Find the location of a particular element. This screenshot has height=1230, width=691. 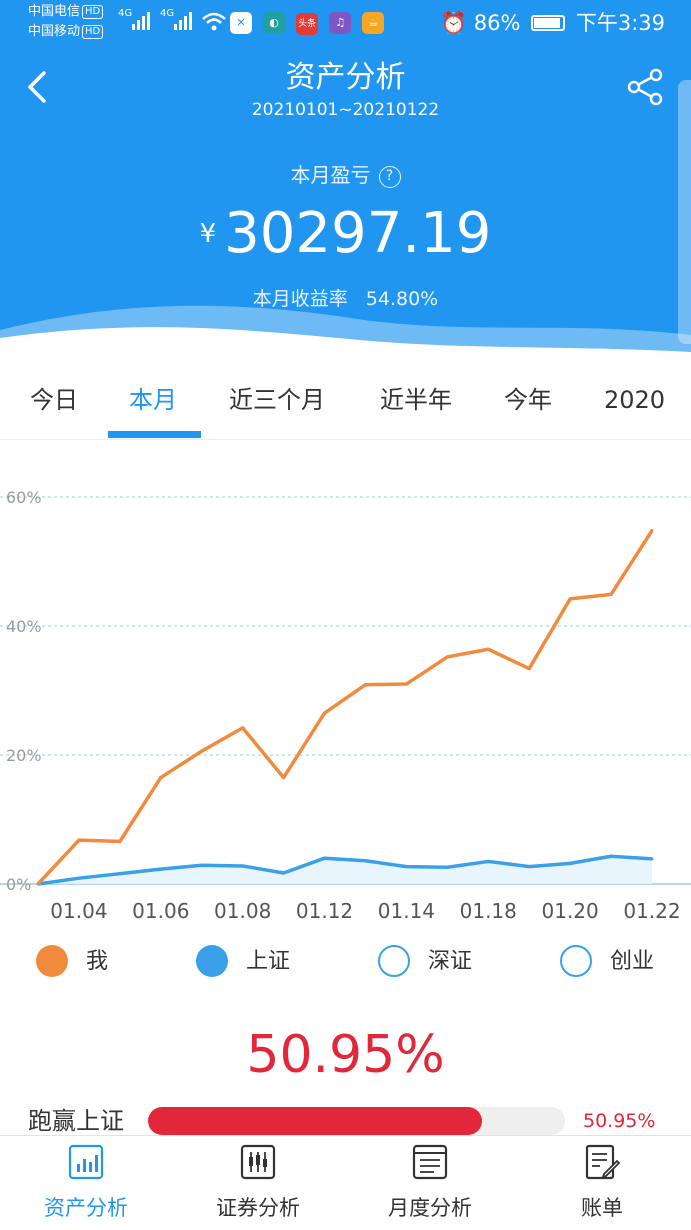

y-tick-label: 0% is located at coordinates (18, 884).